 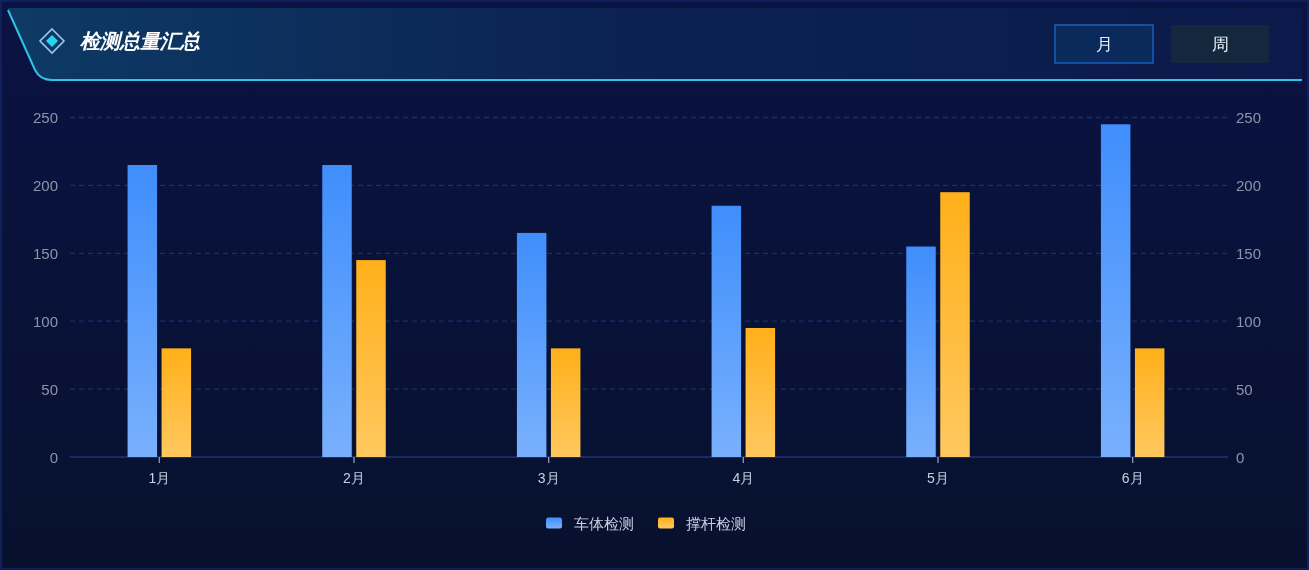 What do you see at coordinates (548, 478) in the screenshot?
I see `x-tick-label: 3月` at bounding box center [548, 478].